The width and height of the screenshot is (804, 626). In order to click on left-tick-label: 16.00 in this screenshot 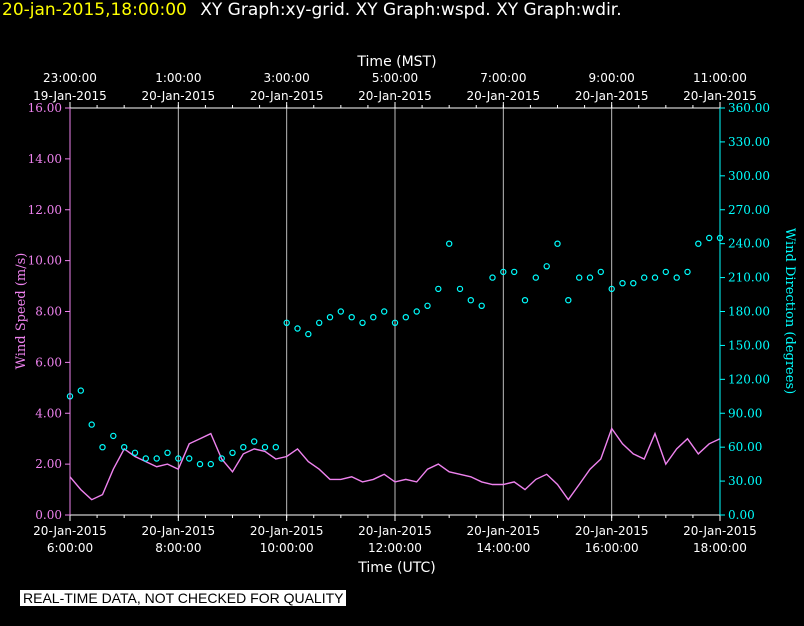, I will do `click(45, 108)`.